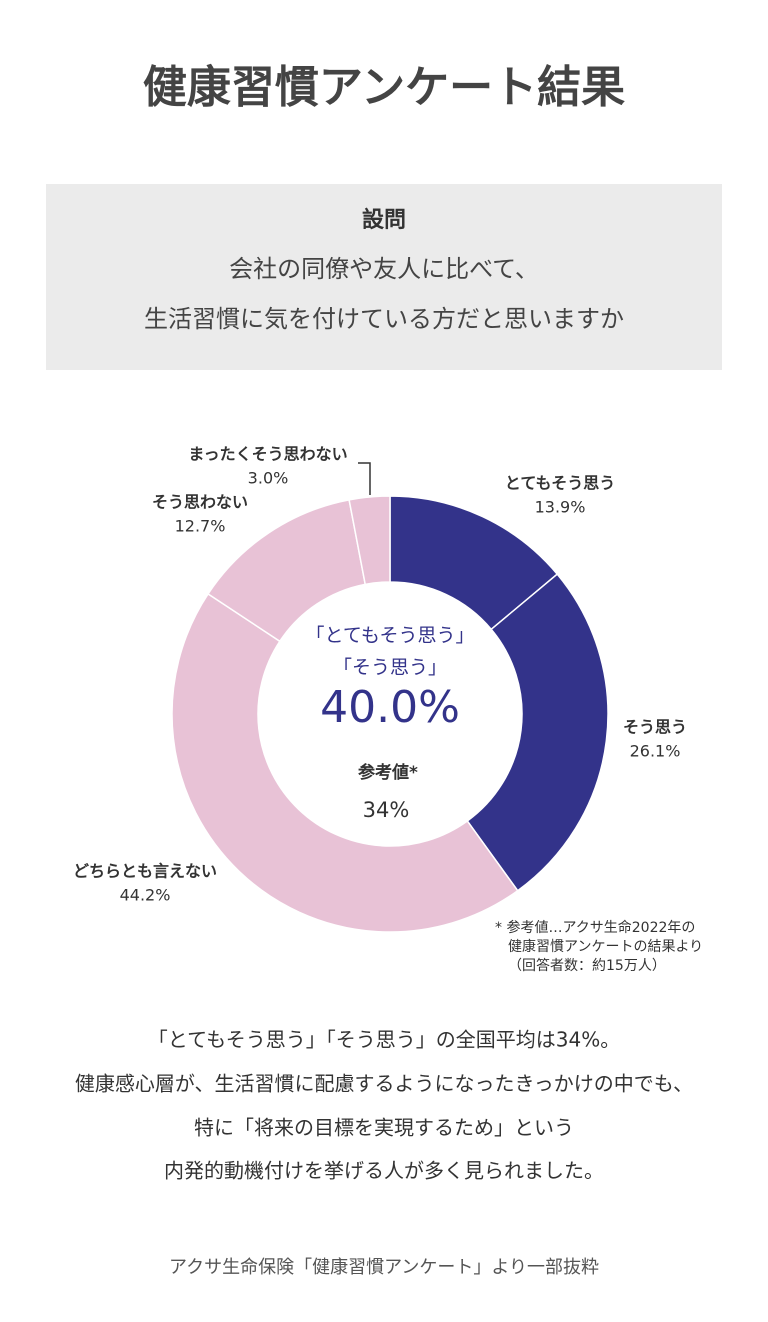  I want to click on question-box, so click(384, 277).